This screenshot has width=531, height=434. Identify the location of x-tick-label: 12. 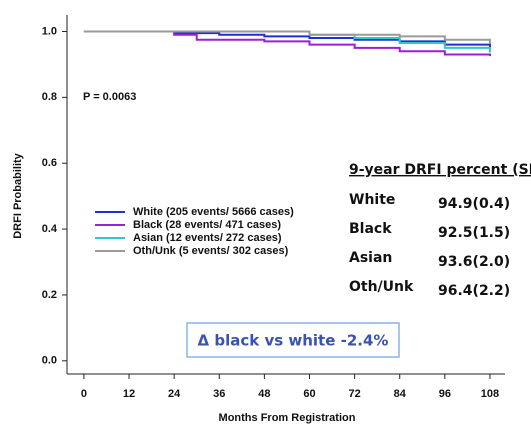
(129, 394).